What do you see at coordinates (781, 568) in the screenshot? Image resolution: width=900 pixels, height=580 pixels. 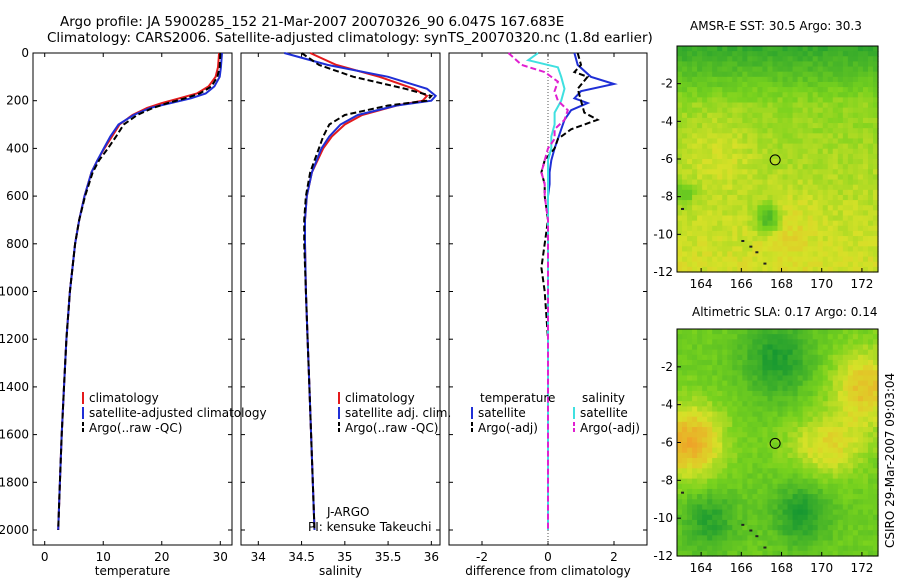 I see `x-tick-label: 168` at bounding box center [781, 568].